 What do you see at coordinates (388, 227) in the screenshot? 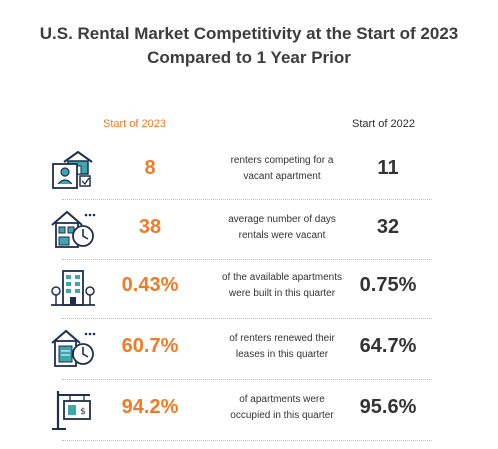
I see `value-2022: 32` at bounding box center [388, 227].